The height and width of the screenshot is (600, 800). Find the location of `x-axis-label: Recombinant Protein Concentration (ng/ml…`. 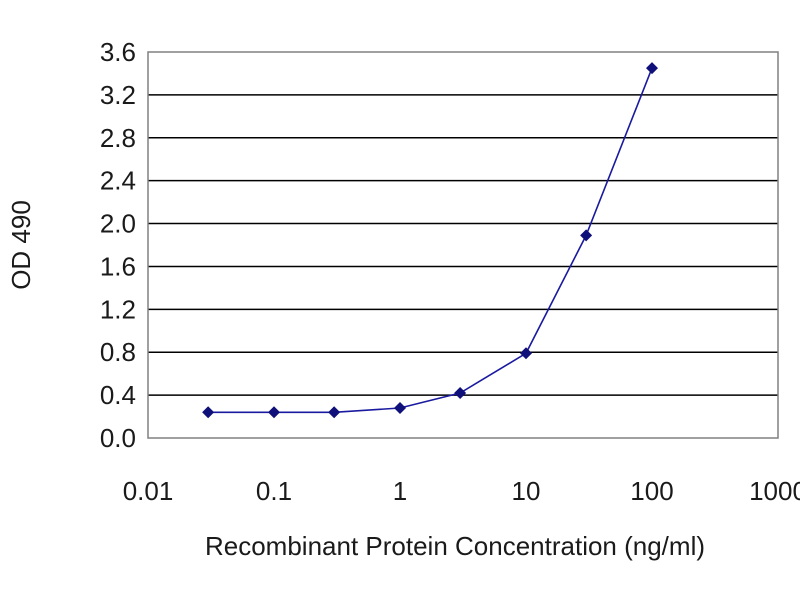

x-axis-label: Recombinant Protein Concentration (ng/ml… is located at coordinates (455, 546).